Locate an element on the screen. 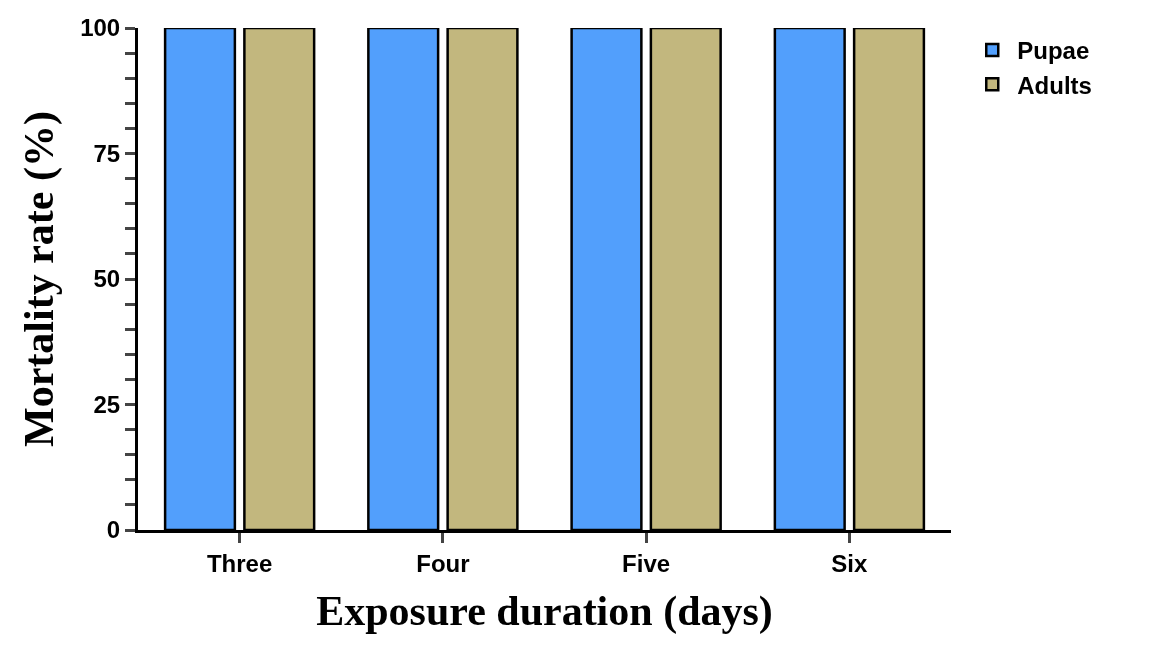 This screenshot has width=1171, height=650. y-tick-label: 100 is located at coordinates (100, 28).